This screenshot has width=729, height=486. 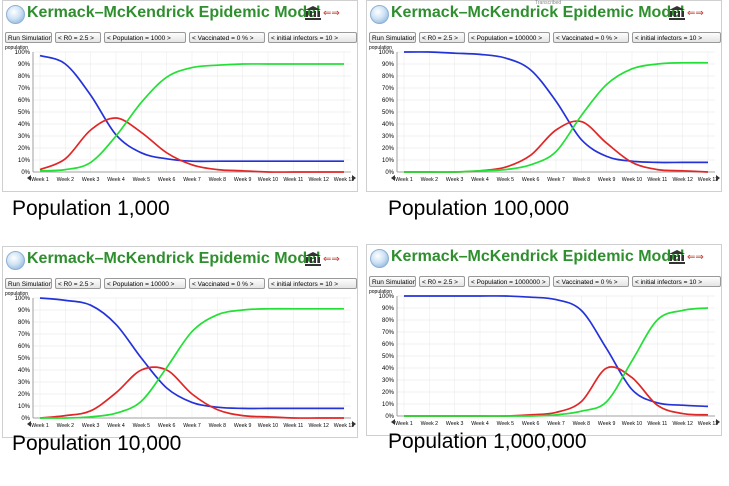 I want to click on x-tick-label: Week 1, so click(x=40, y=426).